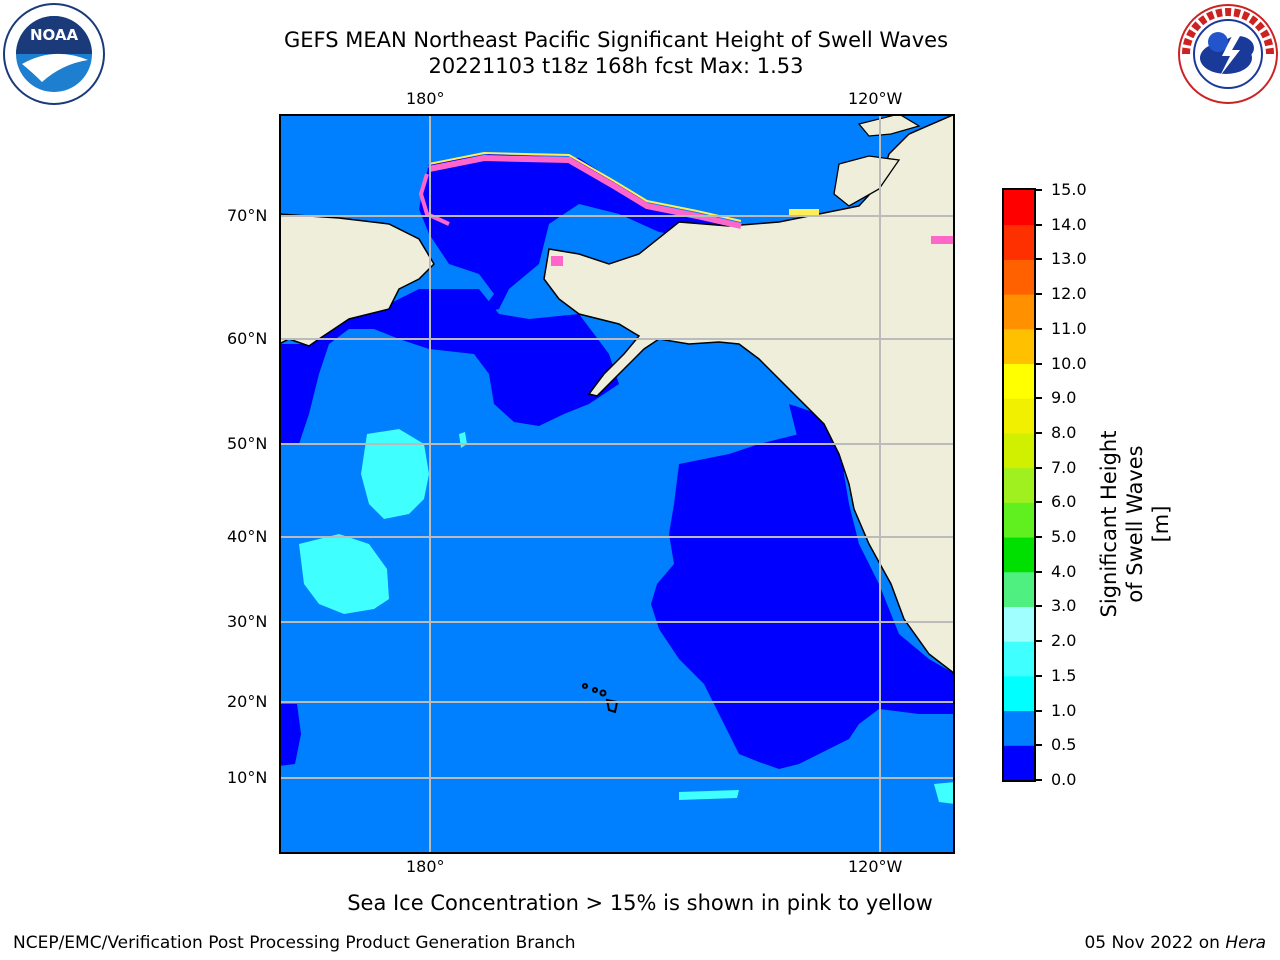 This screenshot has width=1280, height=960. What do you see at coordinates (247, 338) in the screenshot?
I see `lat-label-60n: 60°N` at bounding box center [247, 338].